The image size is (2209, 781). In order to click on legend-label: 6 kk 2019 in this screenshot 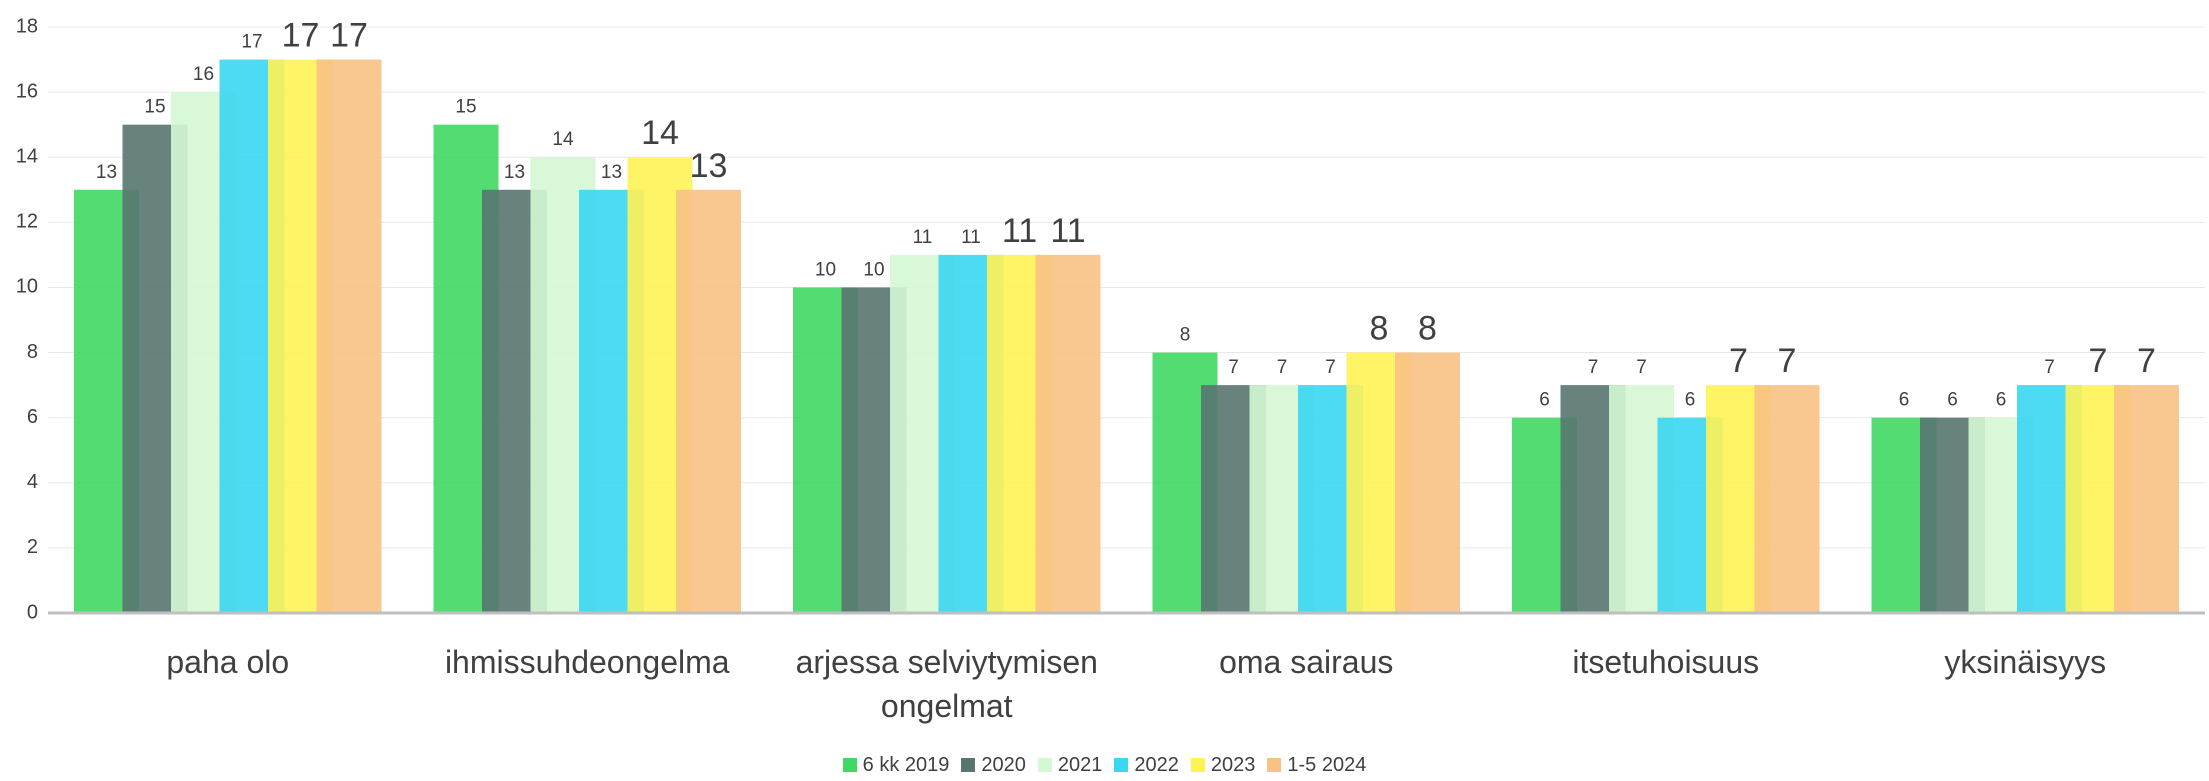, I will do `click(906, 765)`.